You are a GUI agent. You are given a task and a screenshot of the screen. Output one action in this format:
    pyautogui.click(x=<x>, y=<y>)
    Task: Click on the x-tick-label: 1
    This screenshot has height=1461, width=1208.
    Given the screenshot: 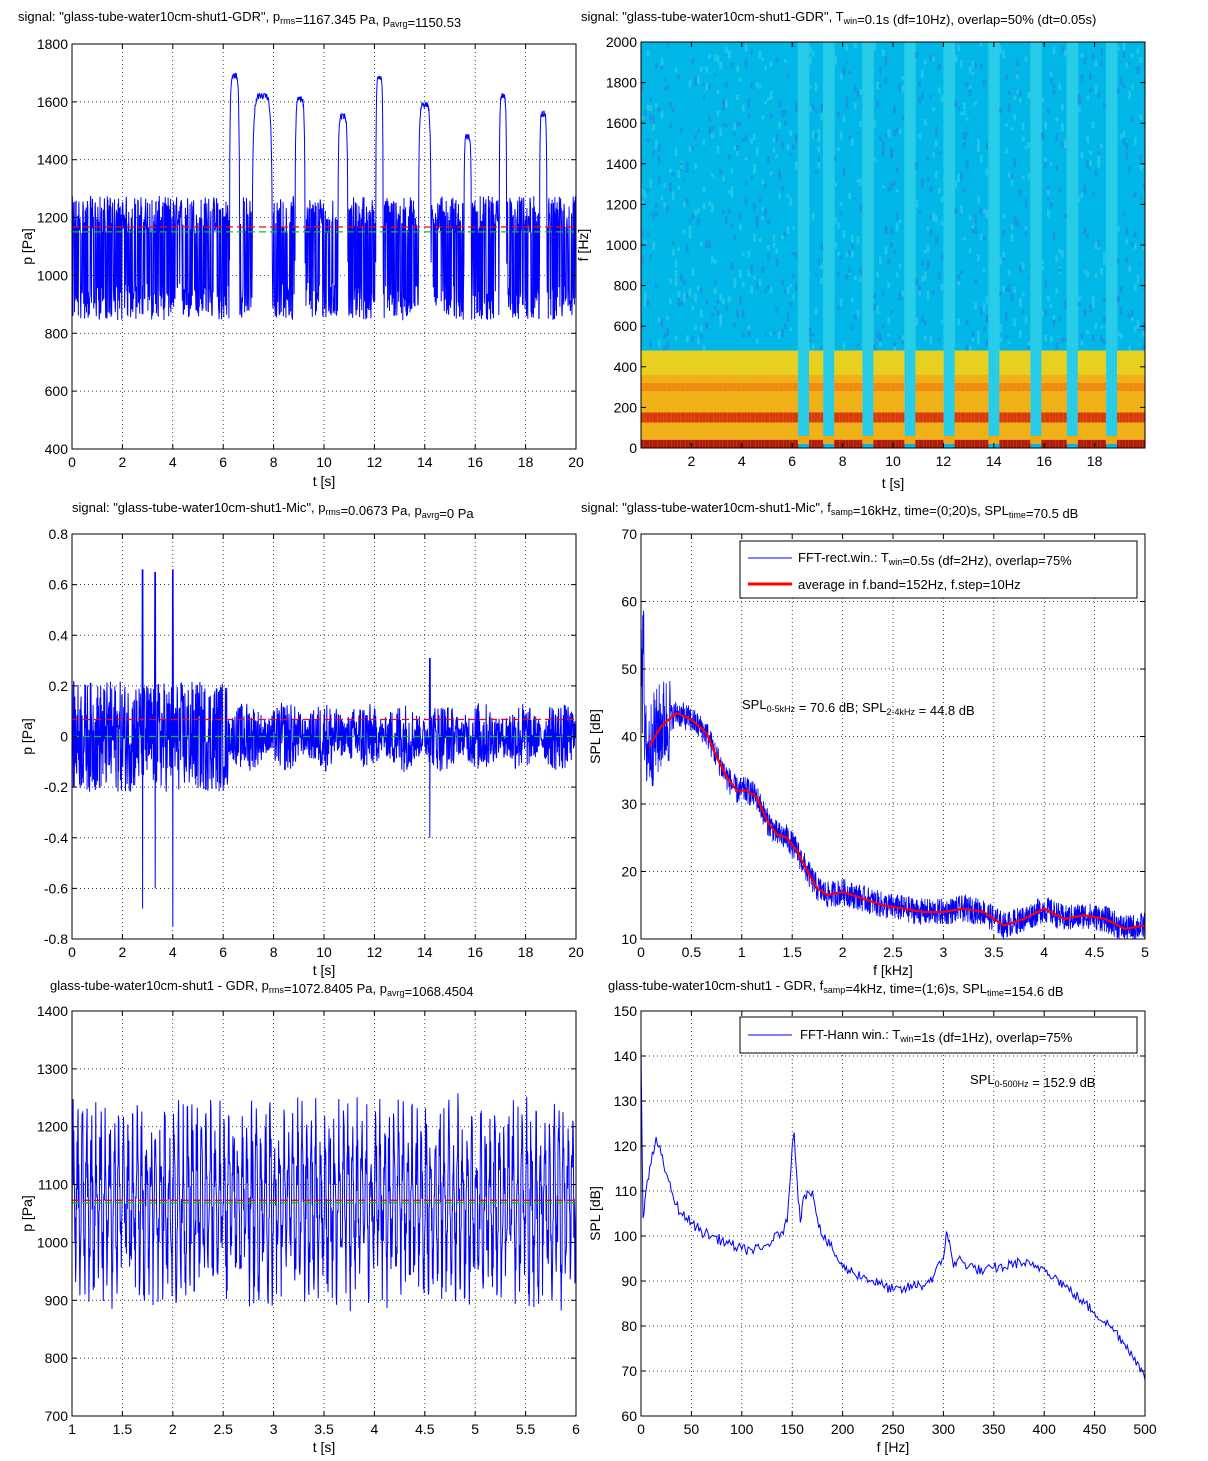 What is the action you would take?
    pyautogui.click(x=742, y=952)
    